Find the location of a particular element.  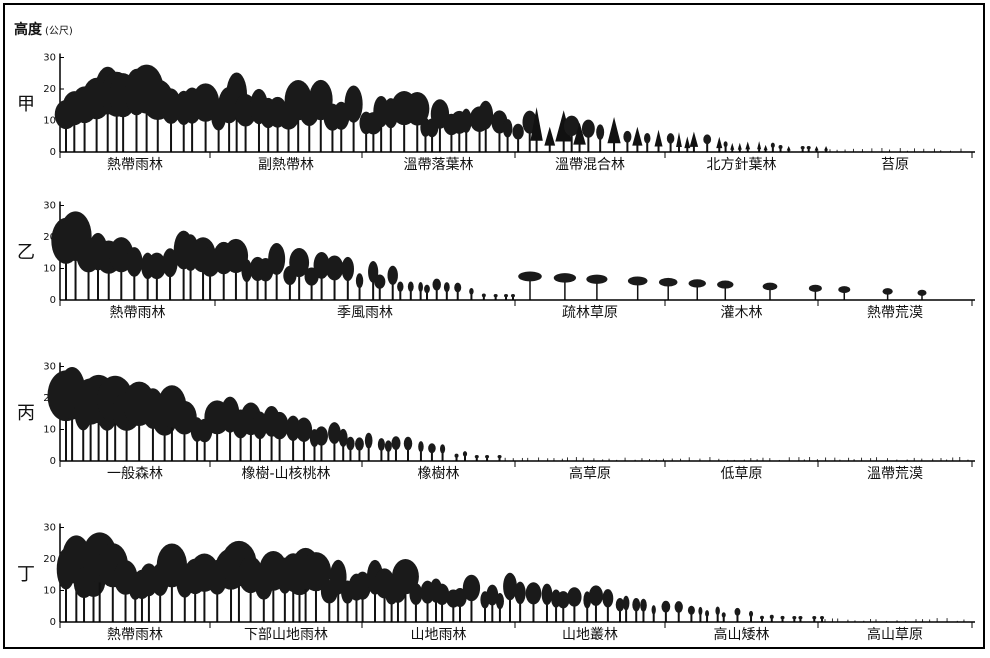

zone-label: 溫帶落葉林 is located at coordinates (439, 165).